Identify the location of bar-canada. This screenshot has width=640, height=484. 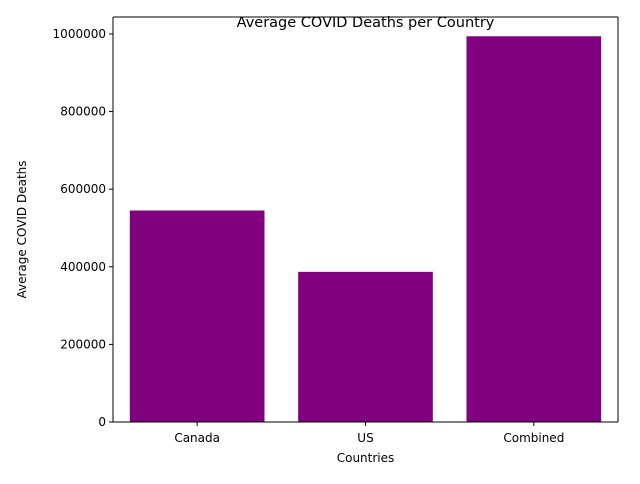
(197, 316).